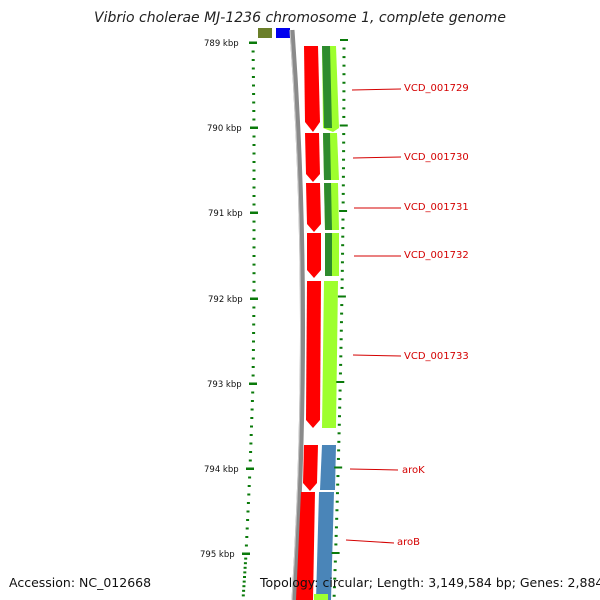  I want to click on scale-label: 789 kbp, so click(221, 44).